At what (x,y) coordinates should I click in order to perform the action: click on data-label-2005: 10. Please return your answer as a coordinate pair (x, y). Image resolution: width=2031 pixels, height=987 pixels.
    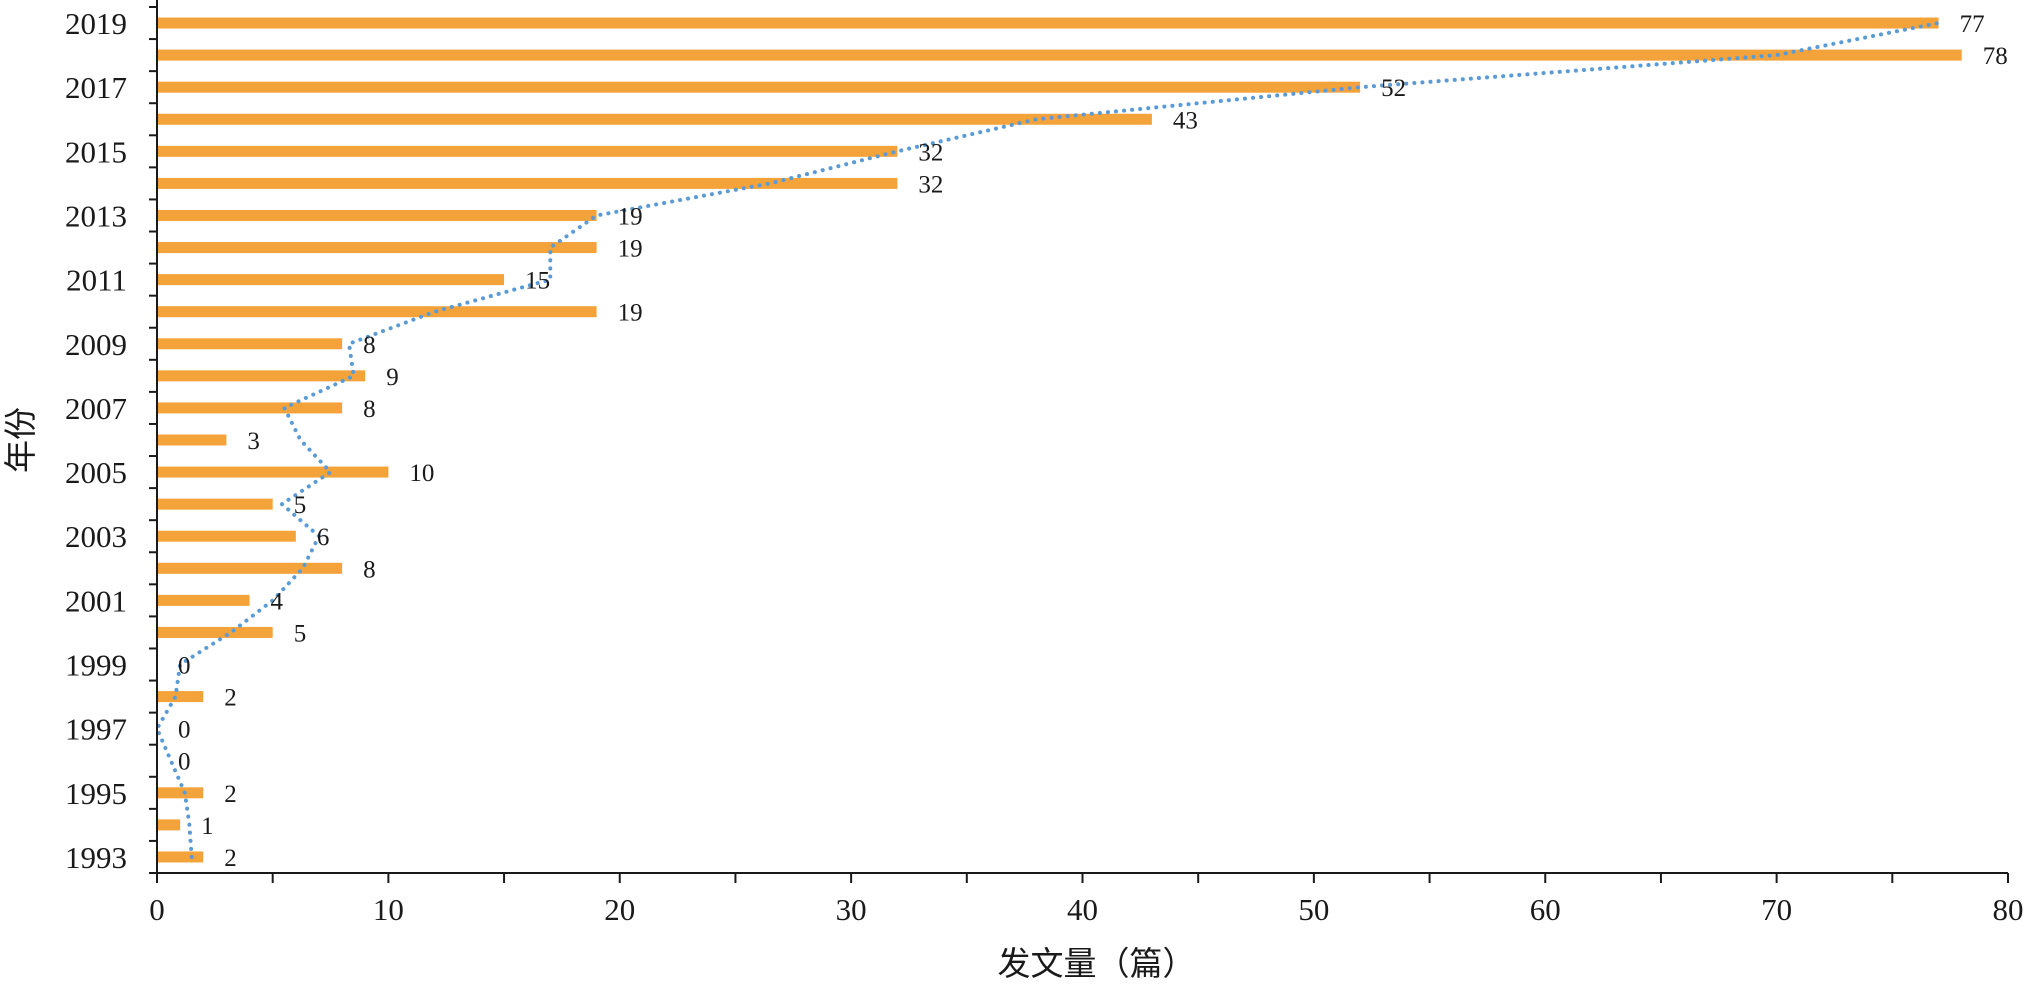
    Looking at the image, I should click on (421, 473).